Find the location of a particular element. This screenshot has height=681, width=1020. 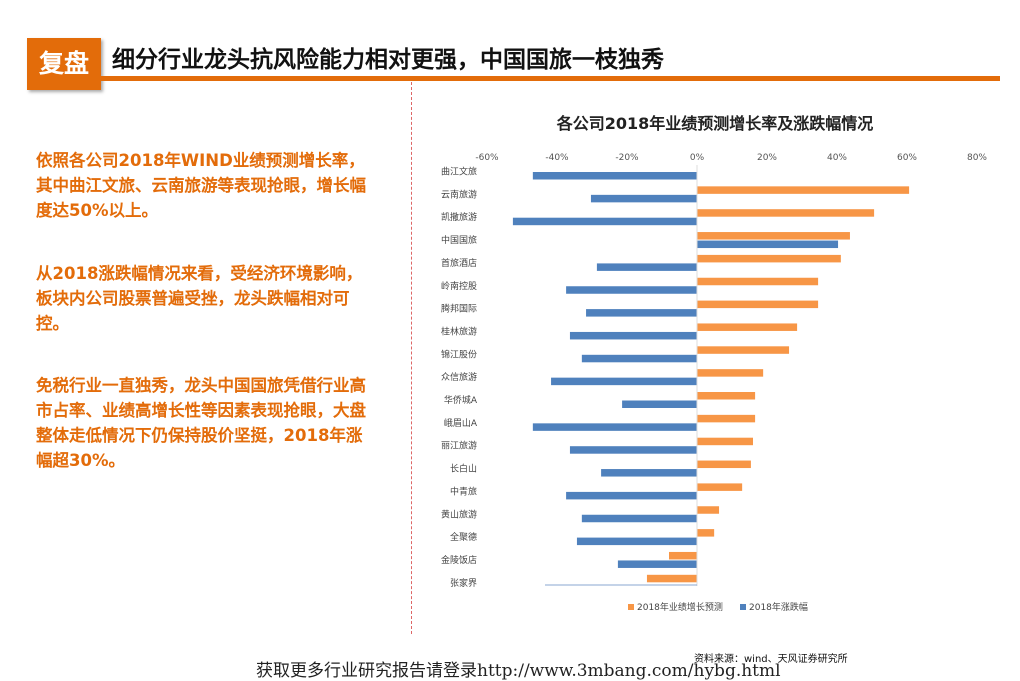

category-label: 中国国旅 is located at coordinates (459, 240).